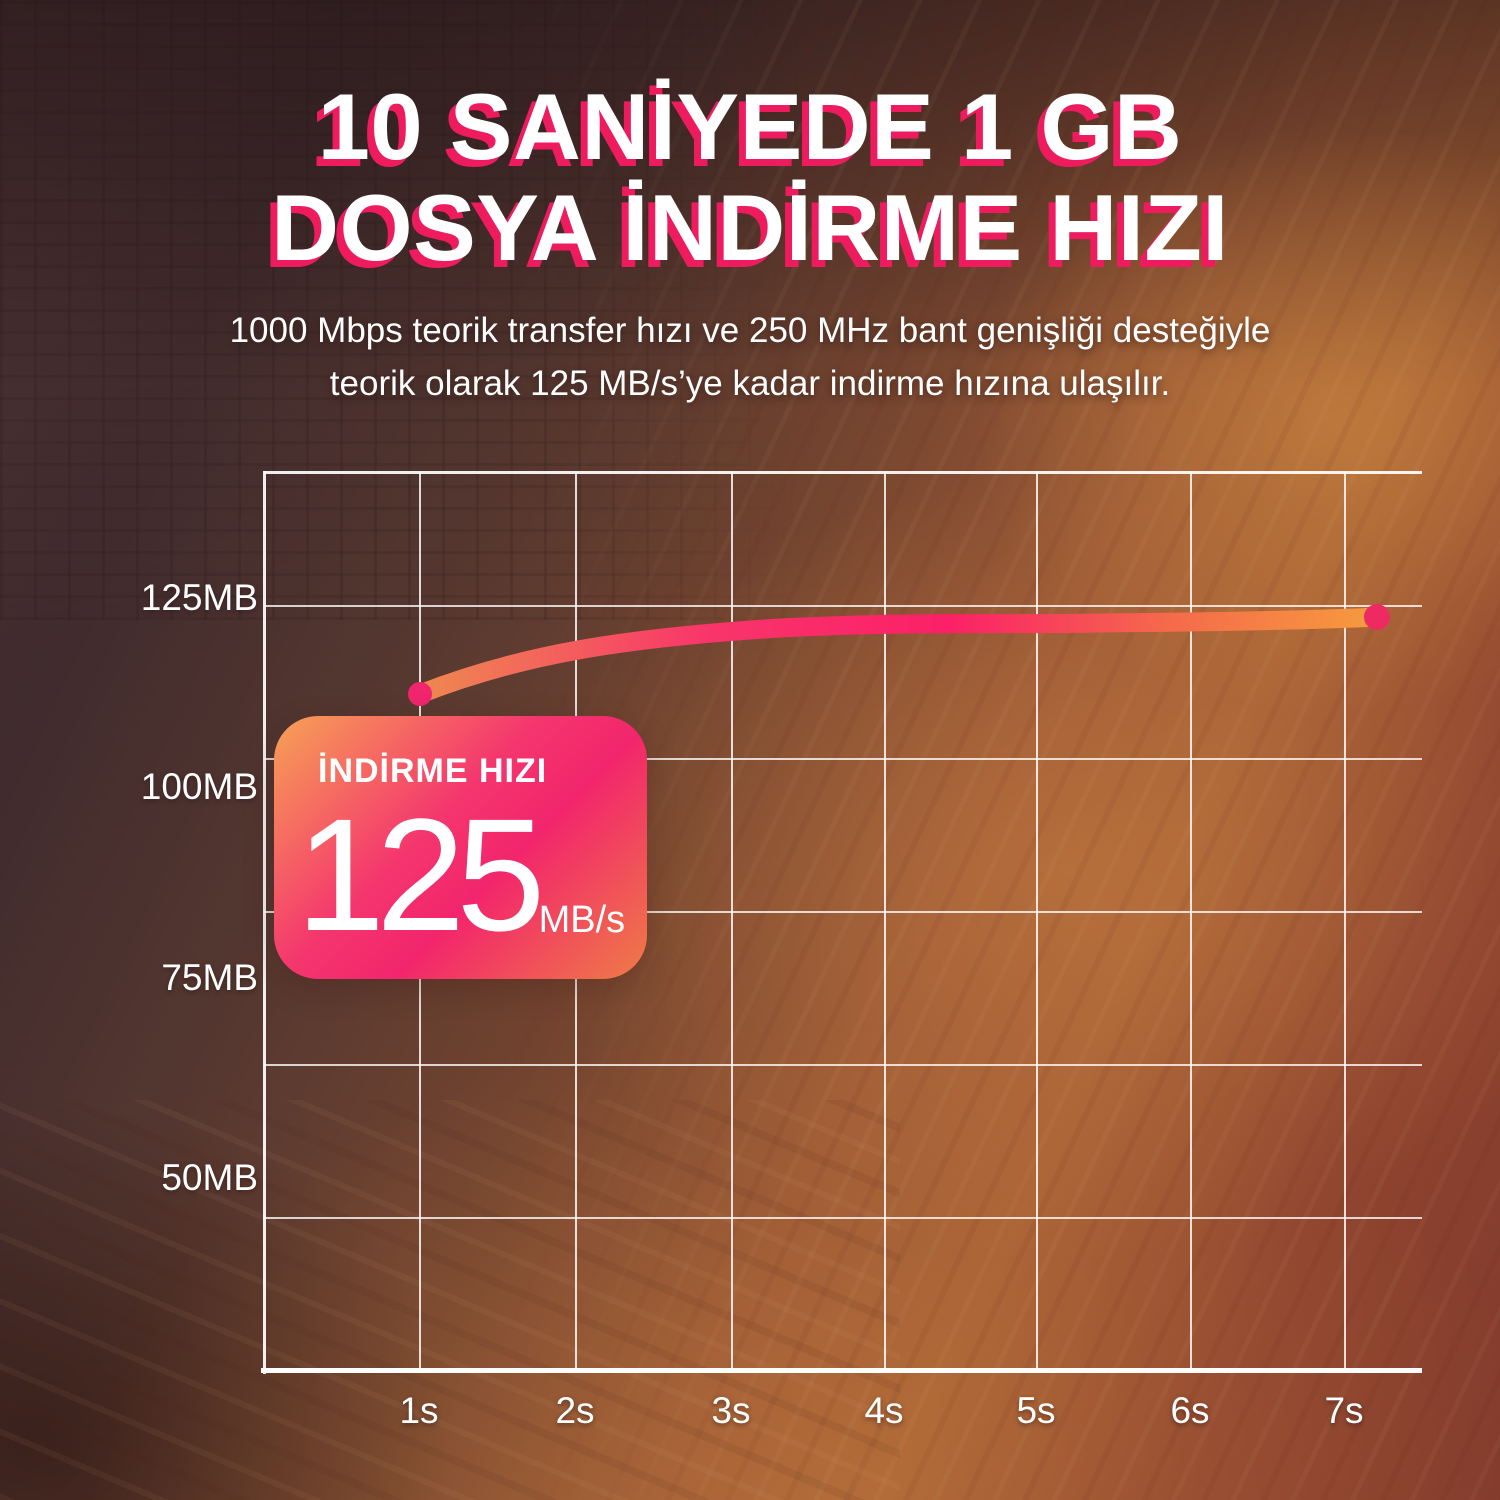 Image resolution: width=1500 pixels, height=1500 pixels. I want to click on y-tick-75mb: 75MB, so click(209, 977).